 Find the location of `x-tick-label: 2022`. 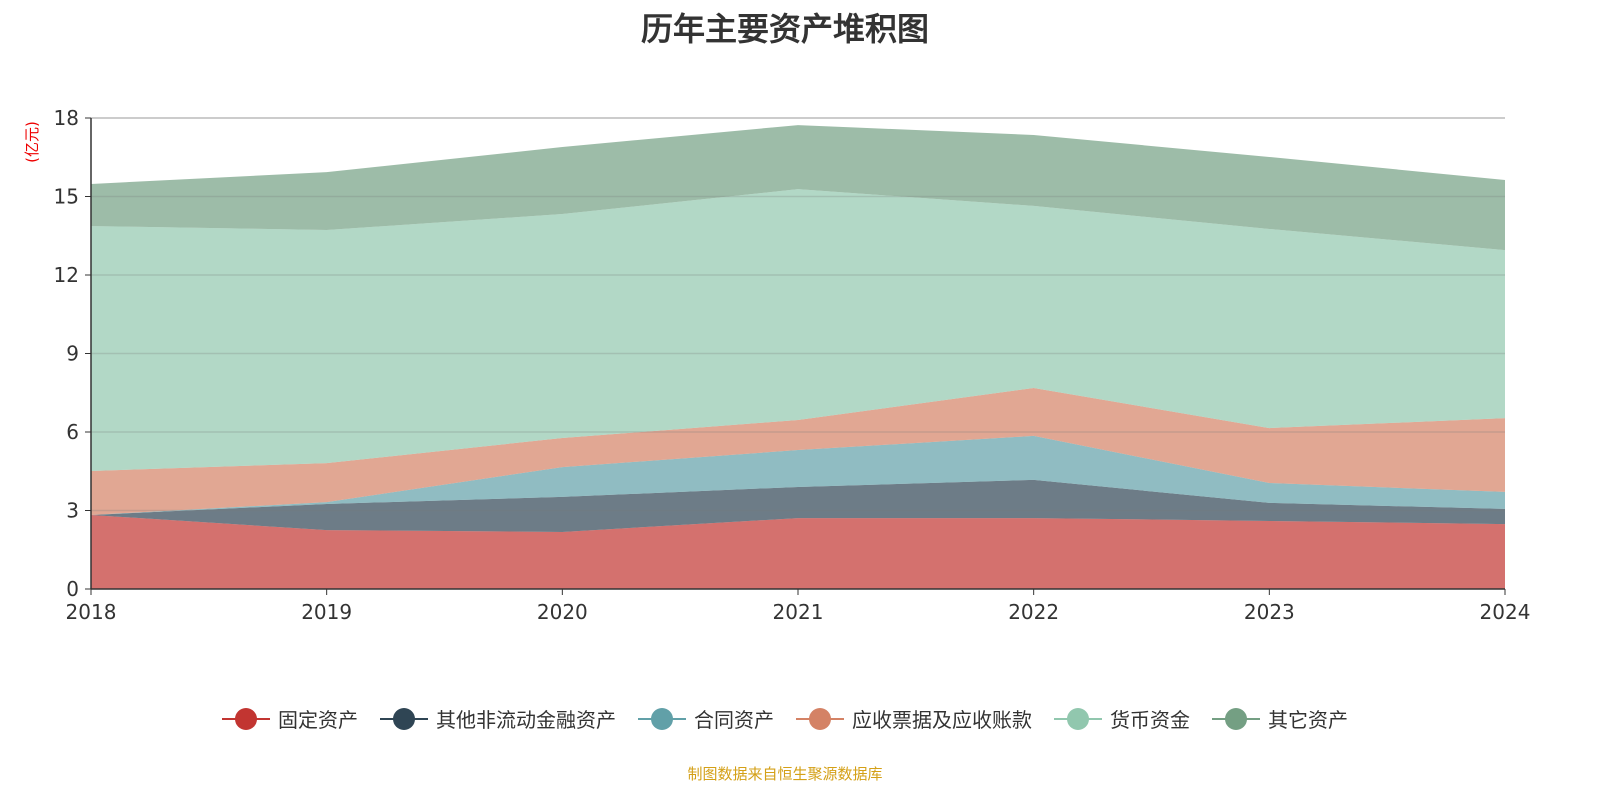

x-tick-label: 2022 is located at coordinates (1033, 612).